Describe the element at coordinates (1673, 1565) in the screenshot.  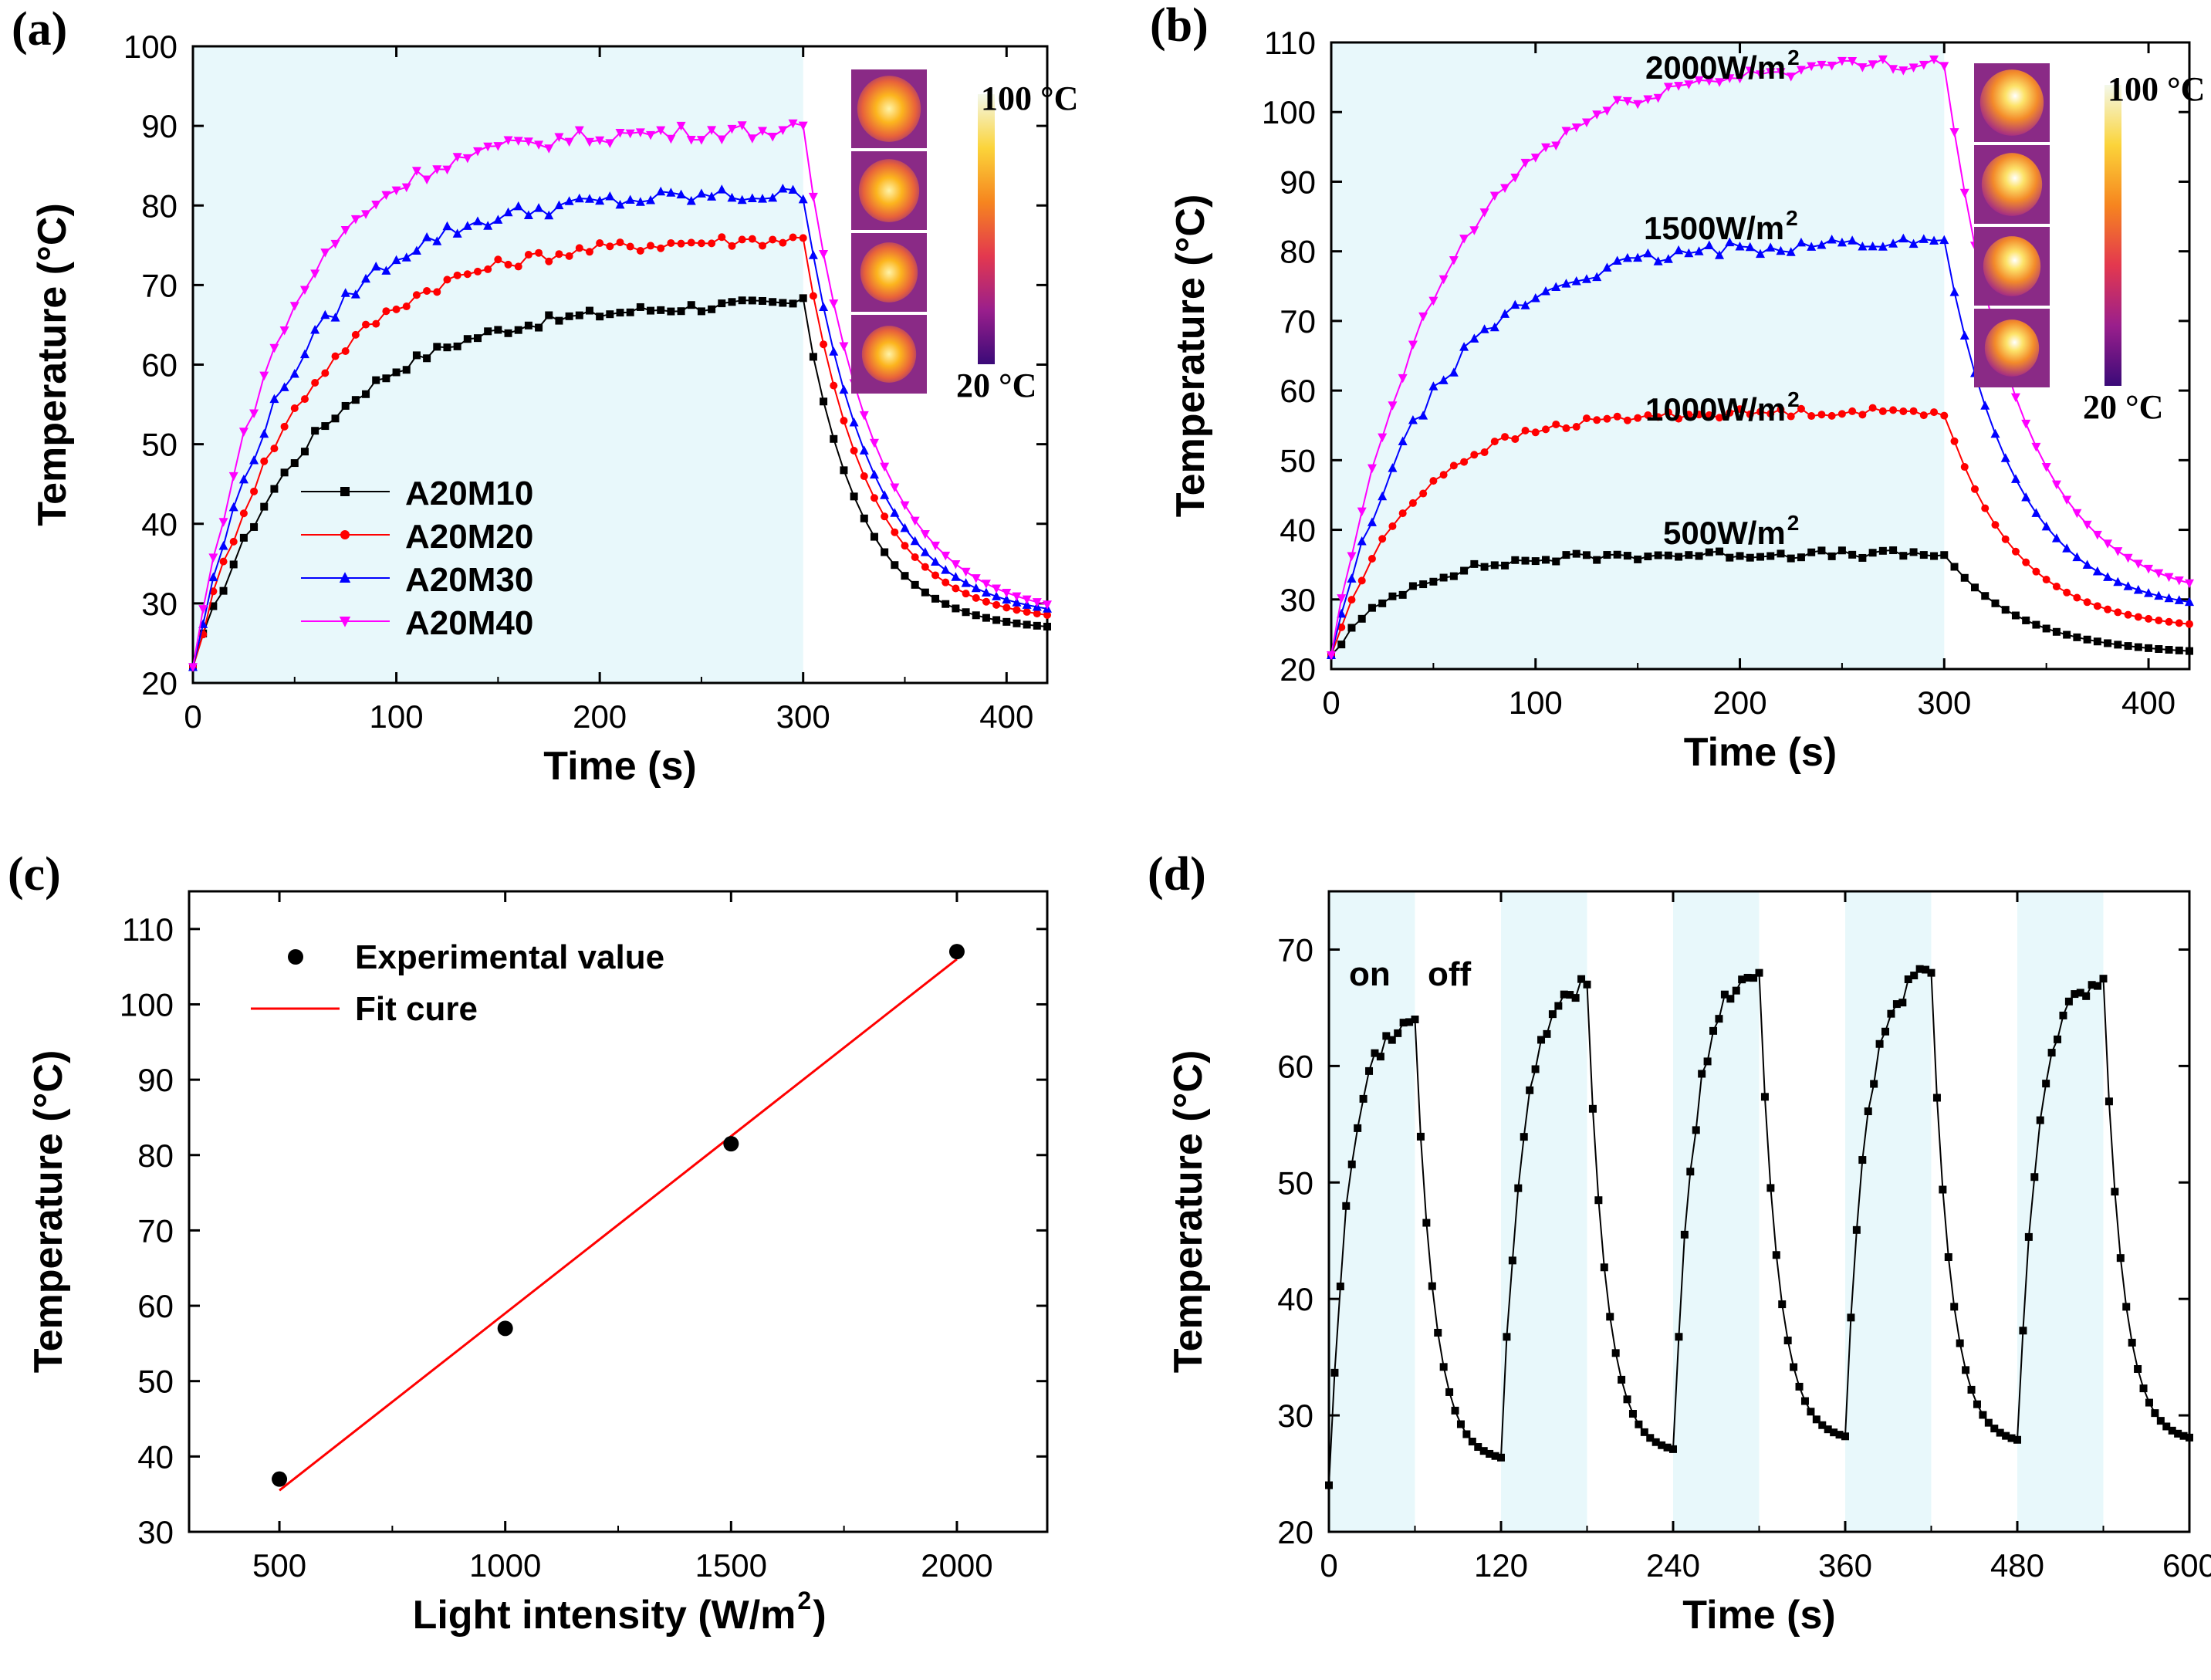
I see `x-tick-label: 240` at that location.